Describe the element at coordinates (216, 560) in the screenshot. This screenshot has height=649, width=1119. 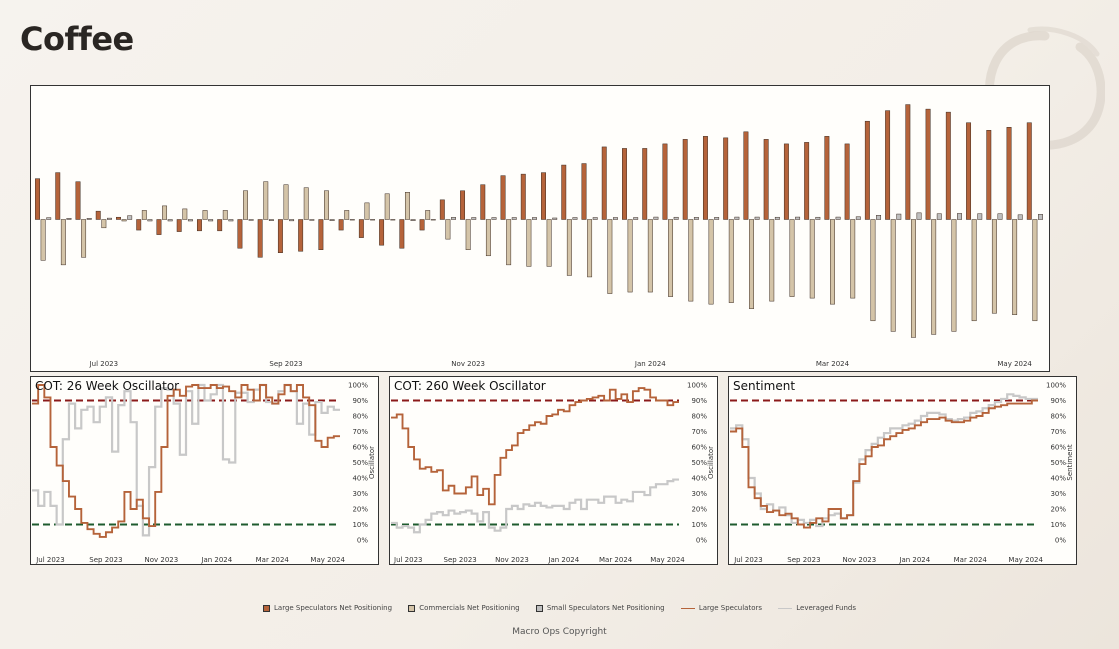
I see `x-tick-label: Jan 2024` at that location.